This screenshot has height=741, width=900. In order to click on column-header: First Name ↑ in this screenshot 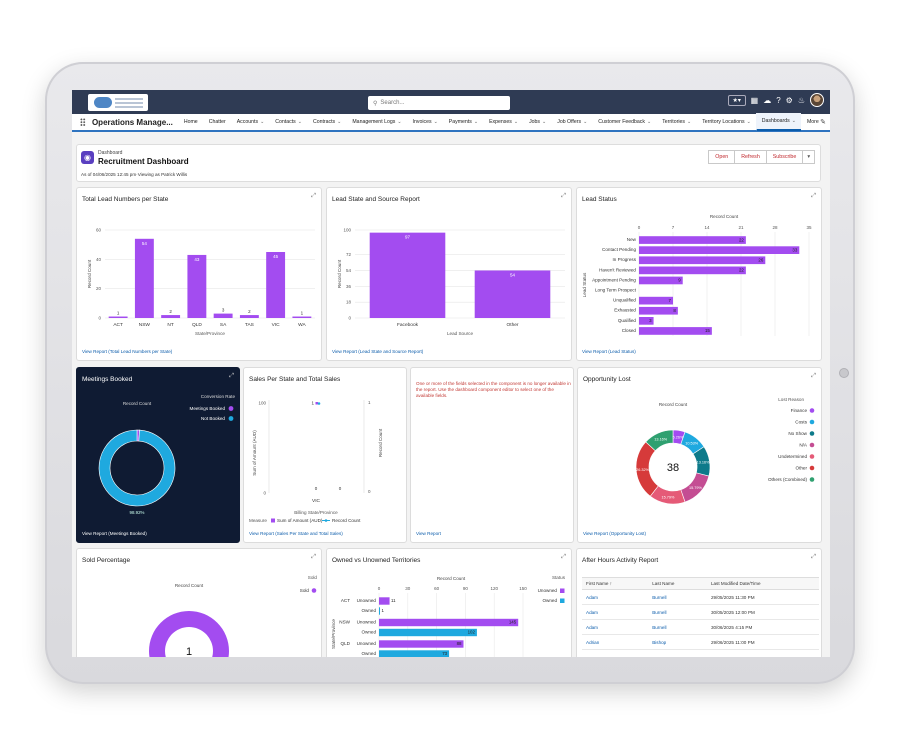, I will do `click(615, 583)`.